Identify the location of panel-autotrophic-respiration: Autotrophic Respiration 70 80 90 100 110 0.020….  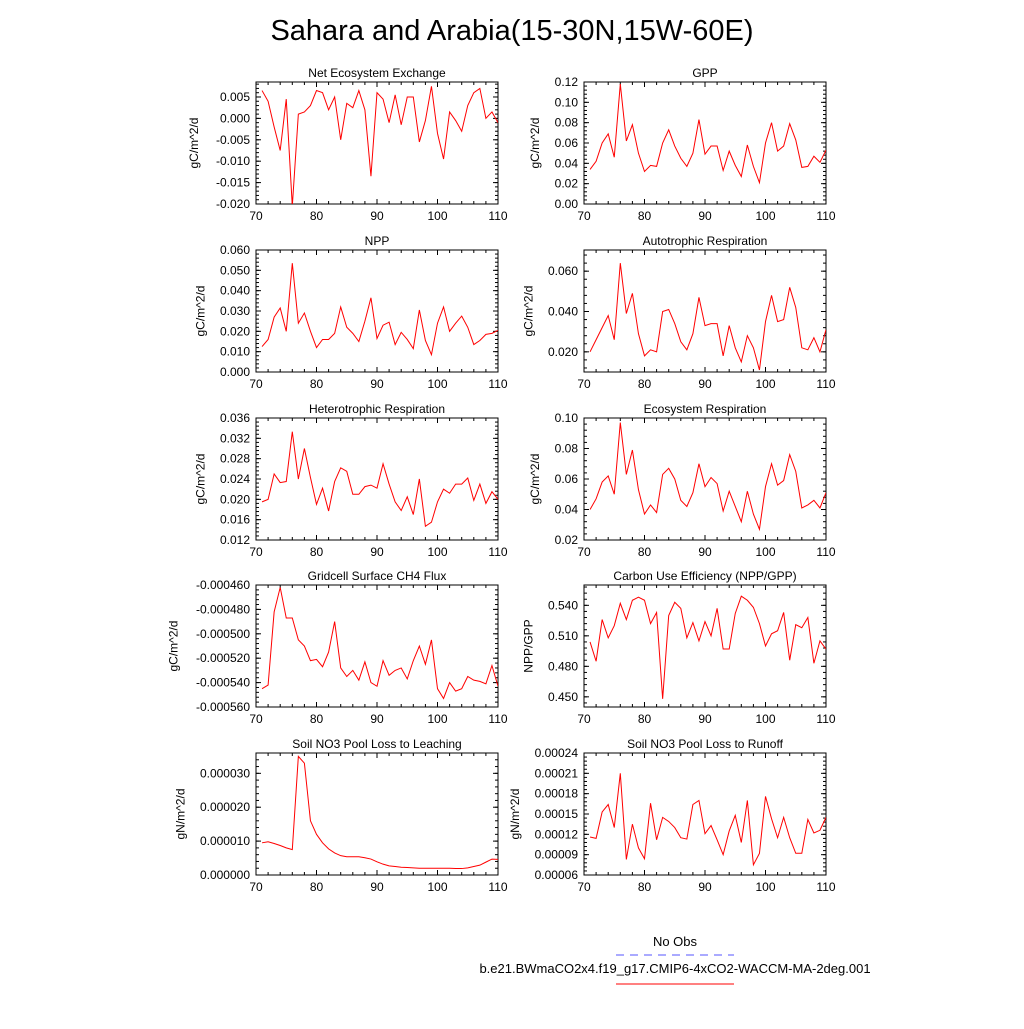
(679, 312).